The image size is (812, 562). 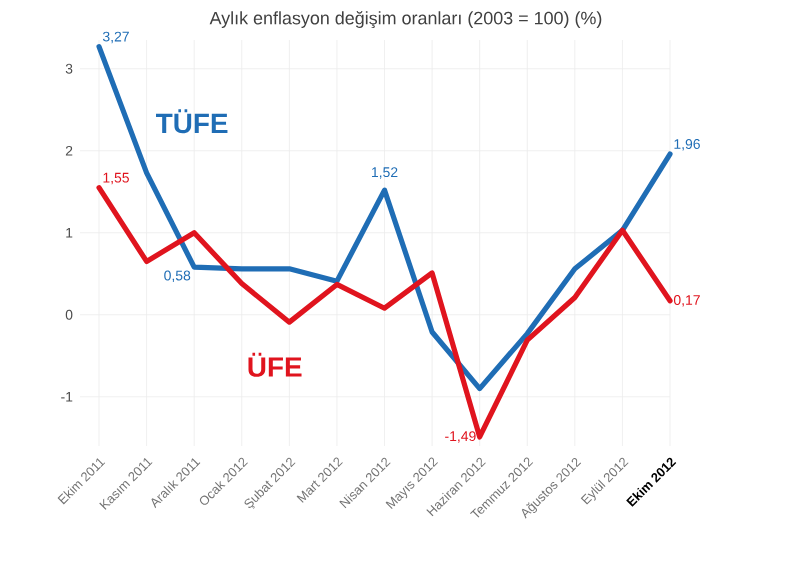 What do you see at coordinates (405, 20) in the screenshot?
I see `chart-title: Aylık enflasyon değişim oranları (2003 = 100) (%)` at bounding box center [405, 20].